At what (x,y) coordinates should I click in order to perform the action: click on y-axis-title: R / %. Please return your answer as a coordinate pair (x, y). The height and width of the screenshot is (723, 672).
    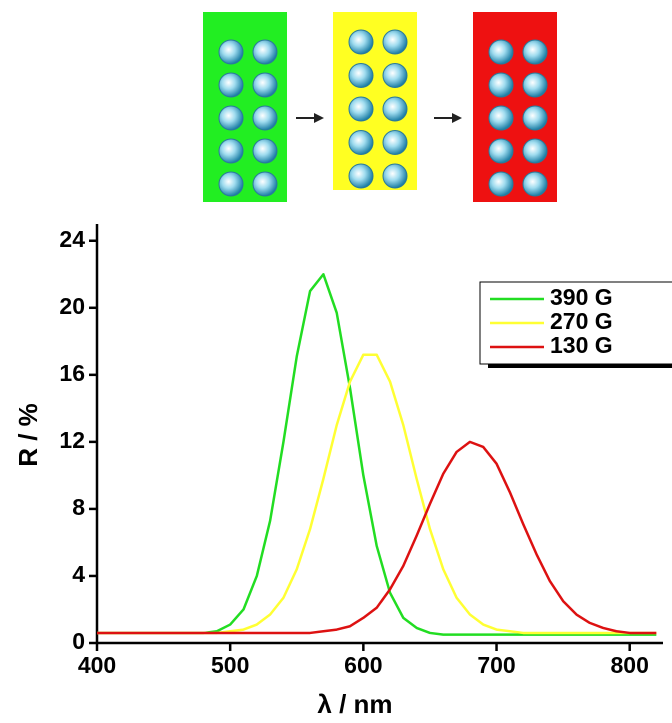
    Looking at the image, I should click on (28, 435).